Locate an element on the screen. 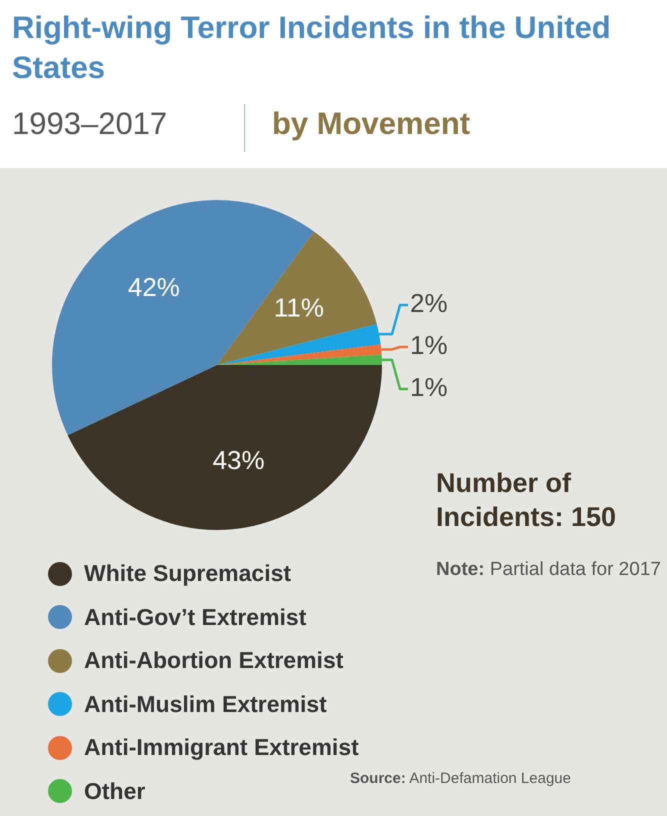 The image size is (667, 816). text: Note: Partial data for 2017 is located at coordinates (548, 570).